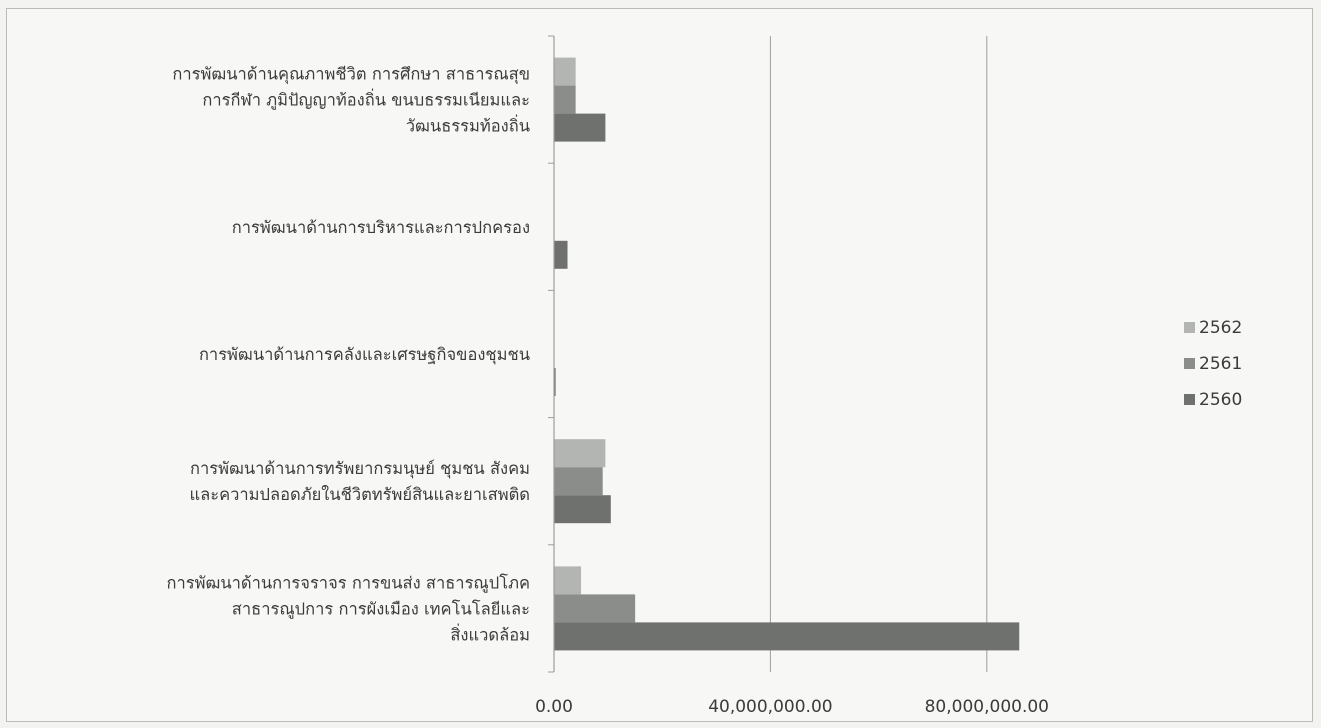  Describe the element at coordinates (987, 707) in the screenshot. I see `x-tick-label: 80,000,000.00` at that location.